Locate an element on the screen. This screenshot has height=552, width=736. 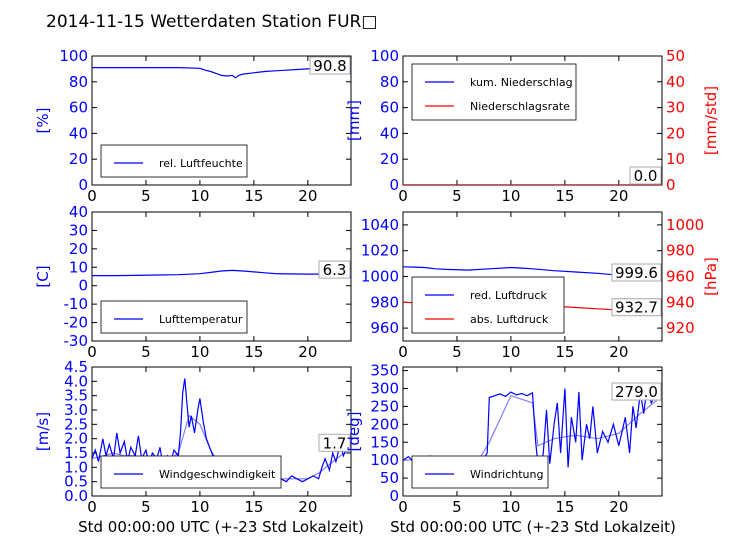
last-value-label: 999.6 is located at coordinates (636, 273).